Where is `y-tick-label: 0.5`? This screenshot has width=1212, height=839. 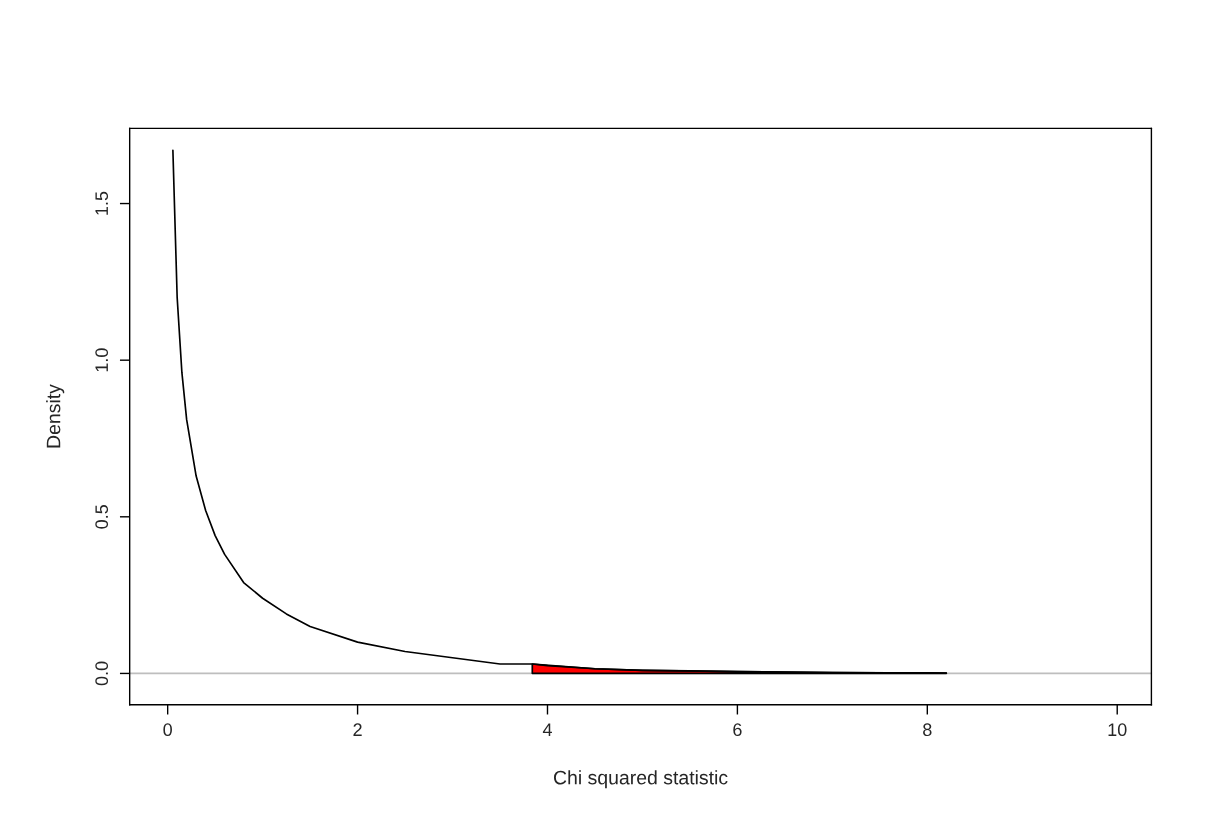
y-tick-label: 0.5 is located at coordinates (102, 517).